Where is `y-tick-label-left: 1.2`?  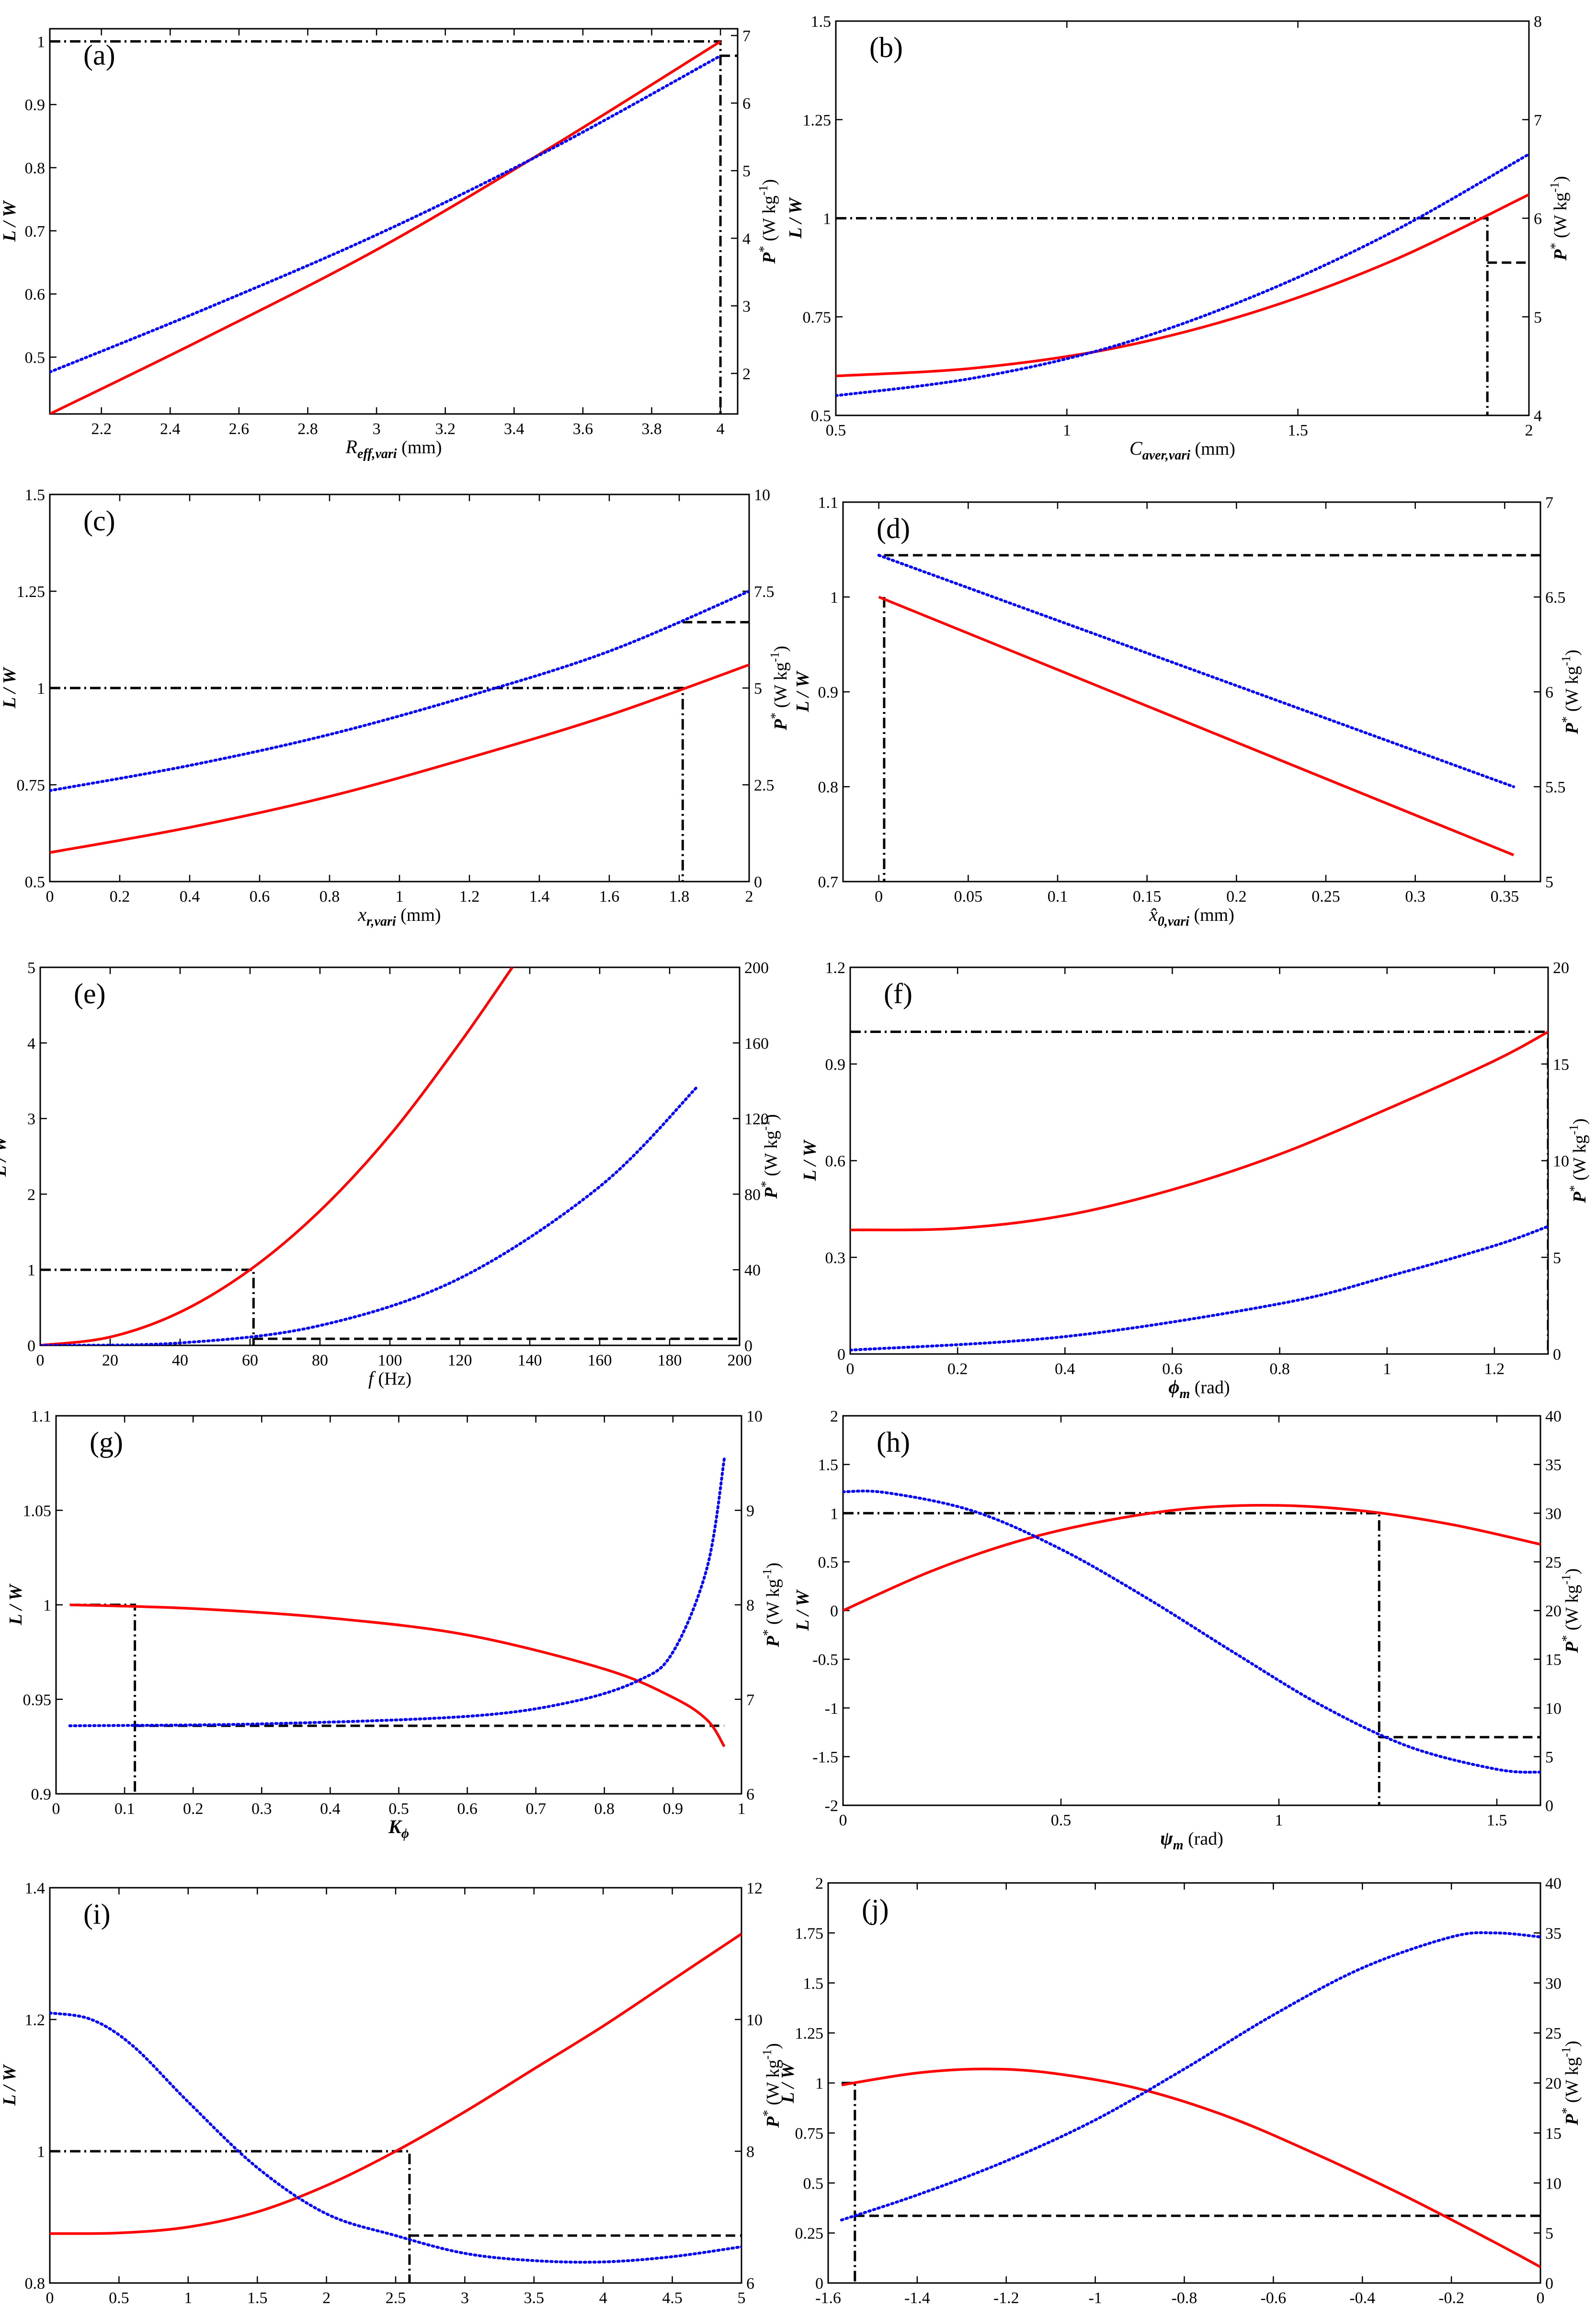
y-tick-label-left: 1.2 is located at coordinates (835, 968).